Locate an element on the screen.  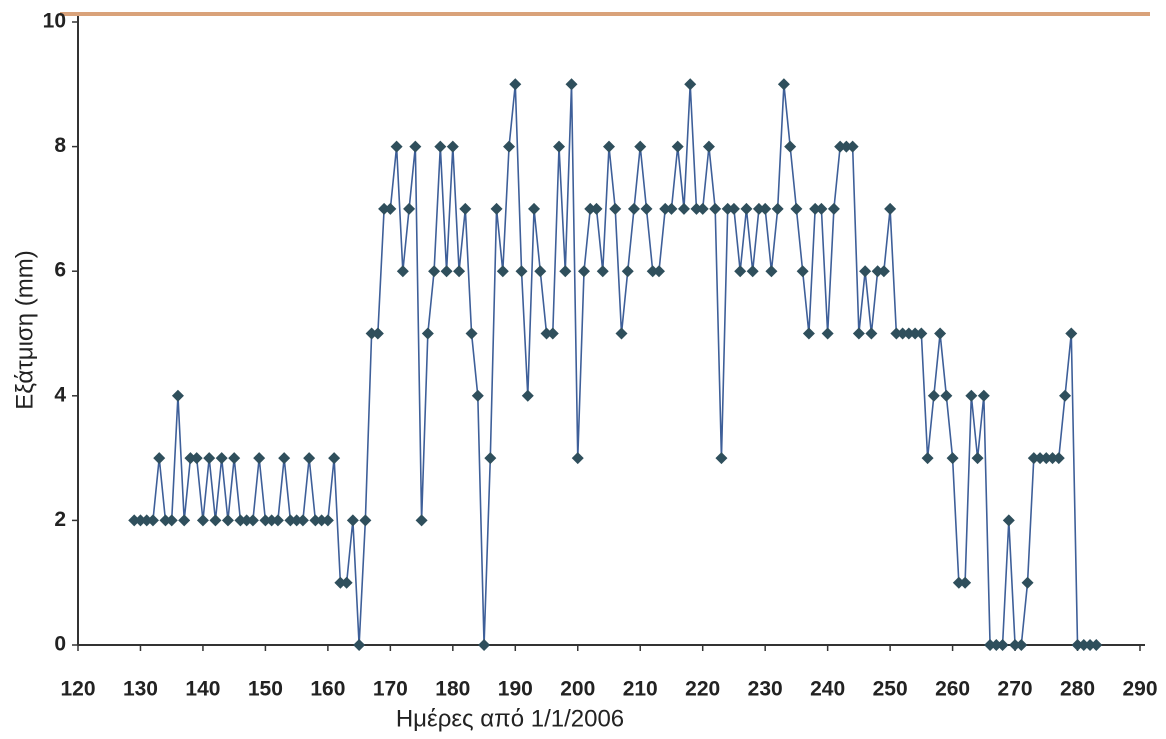
x-tick-label: 160 is located at coordinates (327, 689).